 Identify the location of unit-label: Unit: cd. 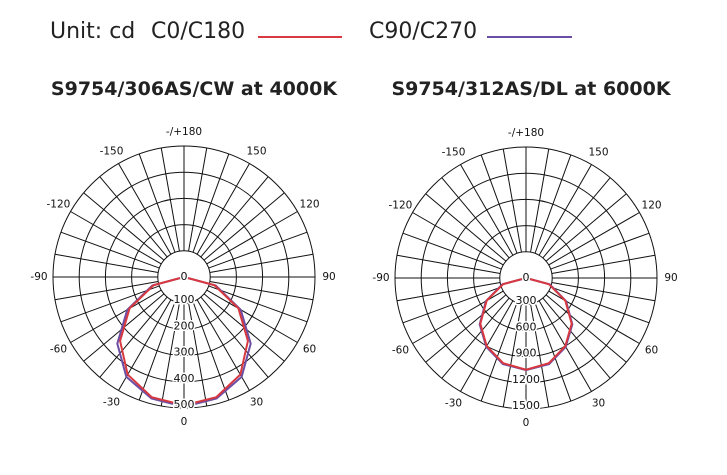
(92, 31).